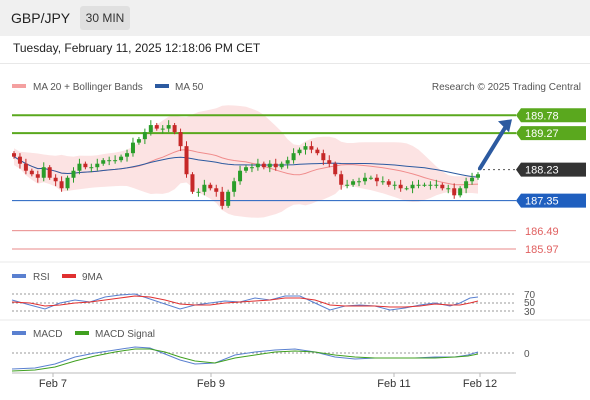 This screenshot has width=590, height=400. I want to click on legend-macd-label: MACD, so click(47, 334).